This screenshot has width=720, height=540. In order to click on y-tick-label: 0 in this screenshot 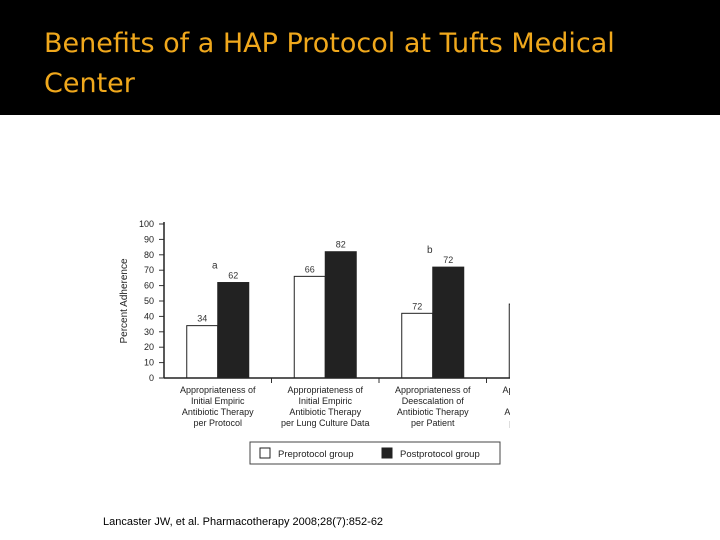, I will do `click(151, 378)`.